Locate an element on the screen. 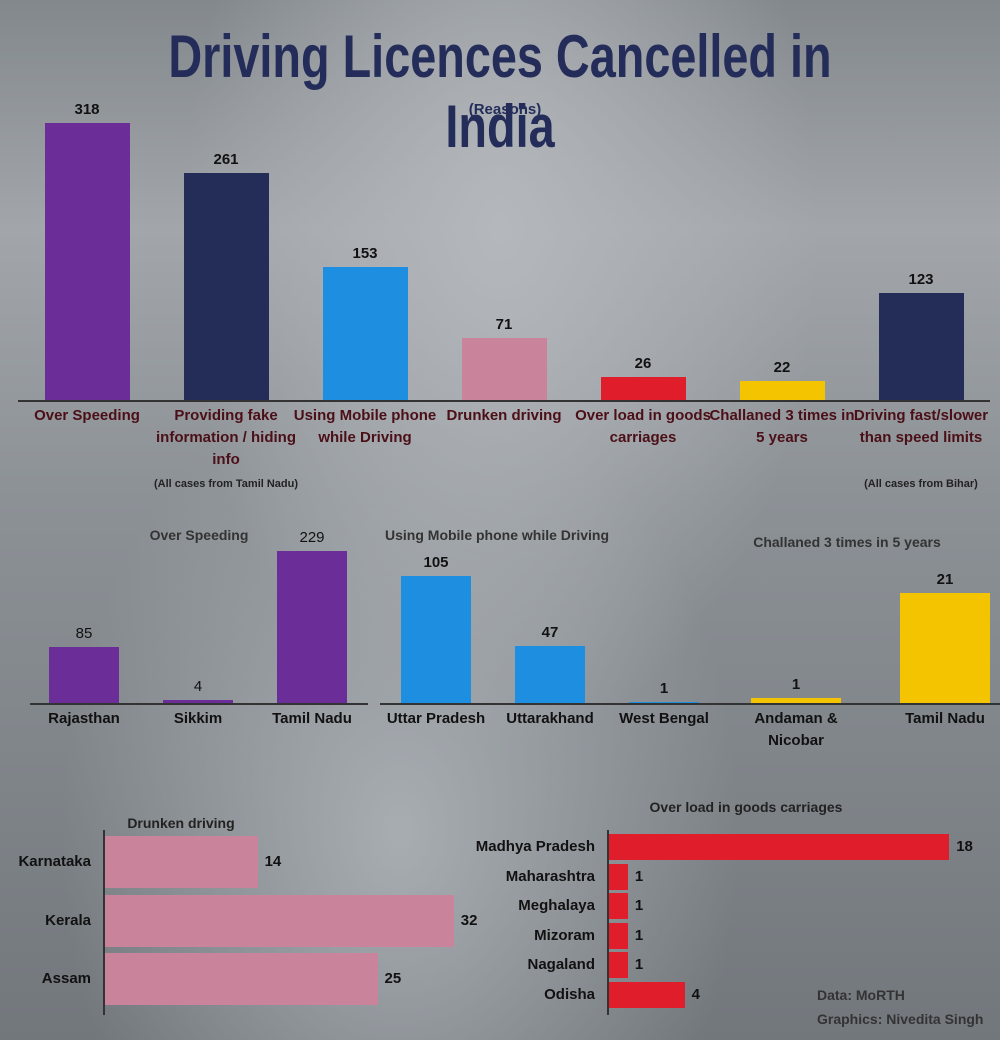  annotation: (All cases from Bihar) is located at coordinates (921, 484).